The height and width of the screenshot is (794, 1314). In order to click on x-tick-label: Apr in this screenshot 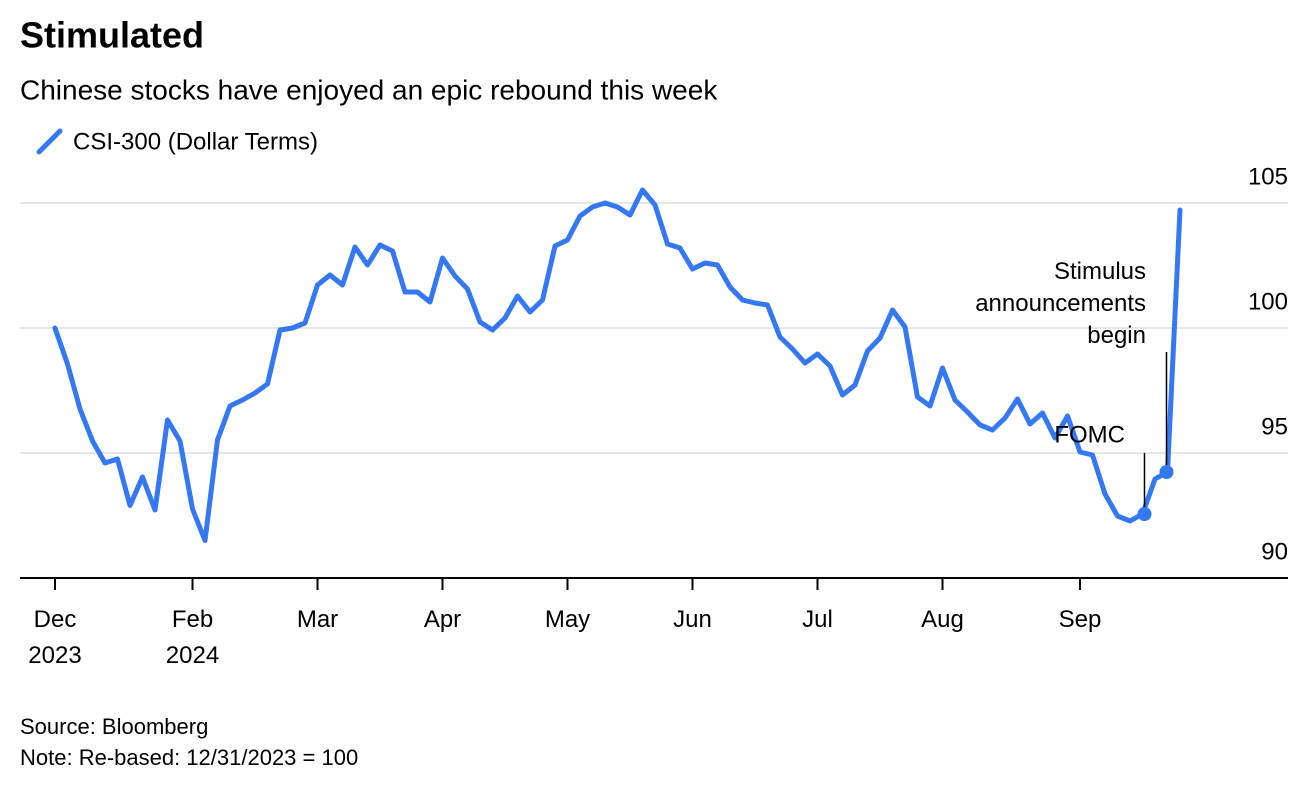, I will do `click(442, 619)`.